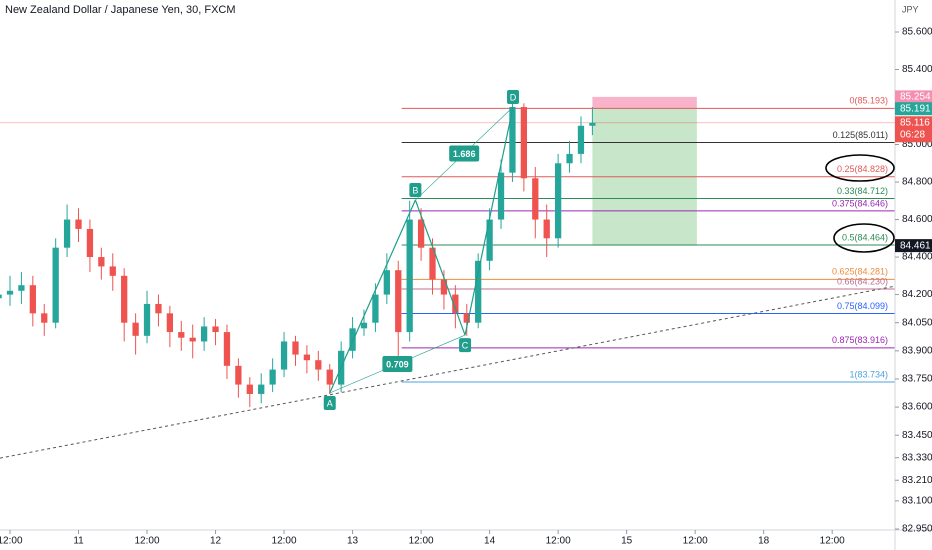 The image size is (932, 550). I want to click on fib-label: 0.5(84.464), so click(865, 237).